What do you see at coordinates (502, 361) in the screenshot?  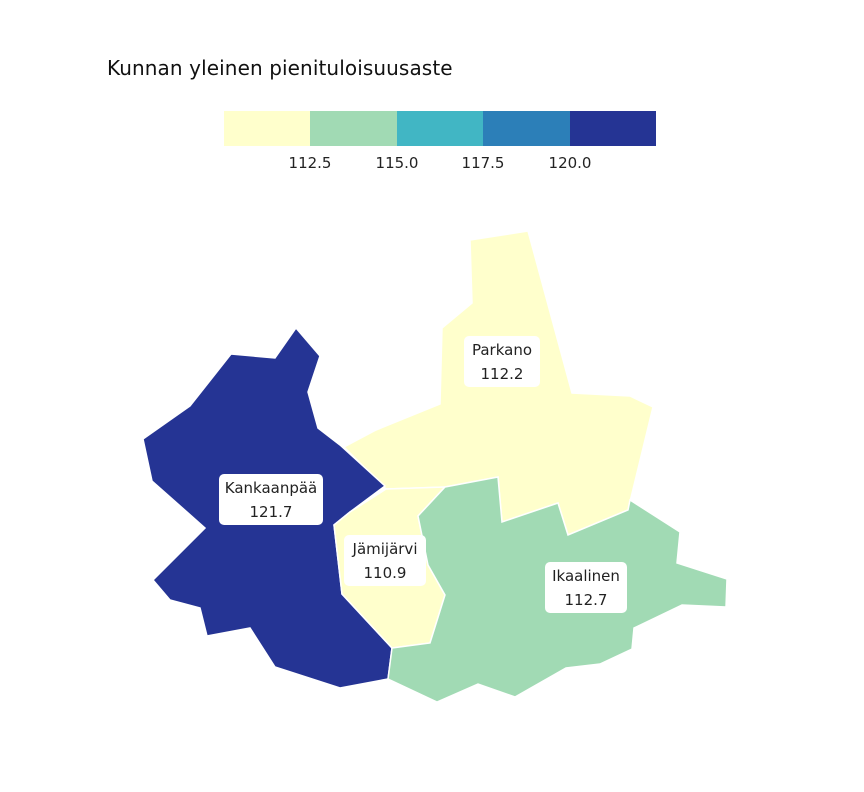 I see `label-parkano: Parkano 112.2` at bounding box center [502, 361].